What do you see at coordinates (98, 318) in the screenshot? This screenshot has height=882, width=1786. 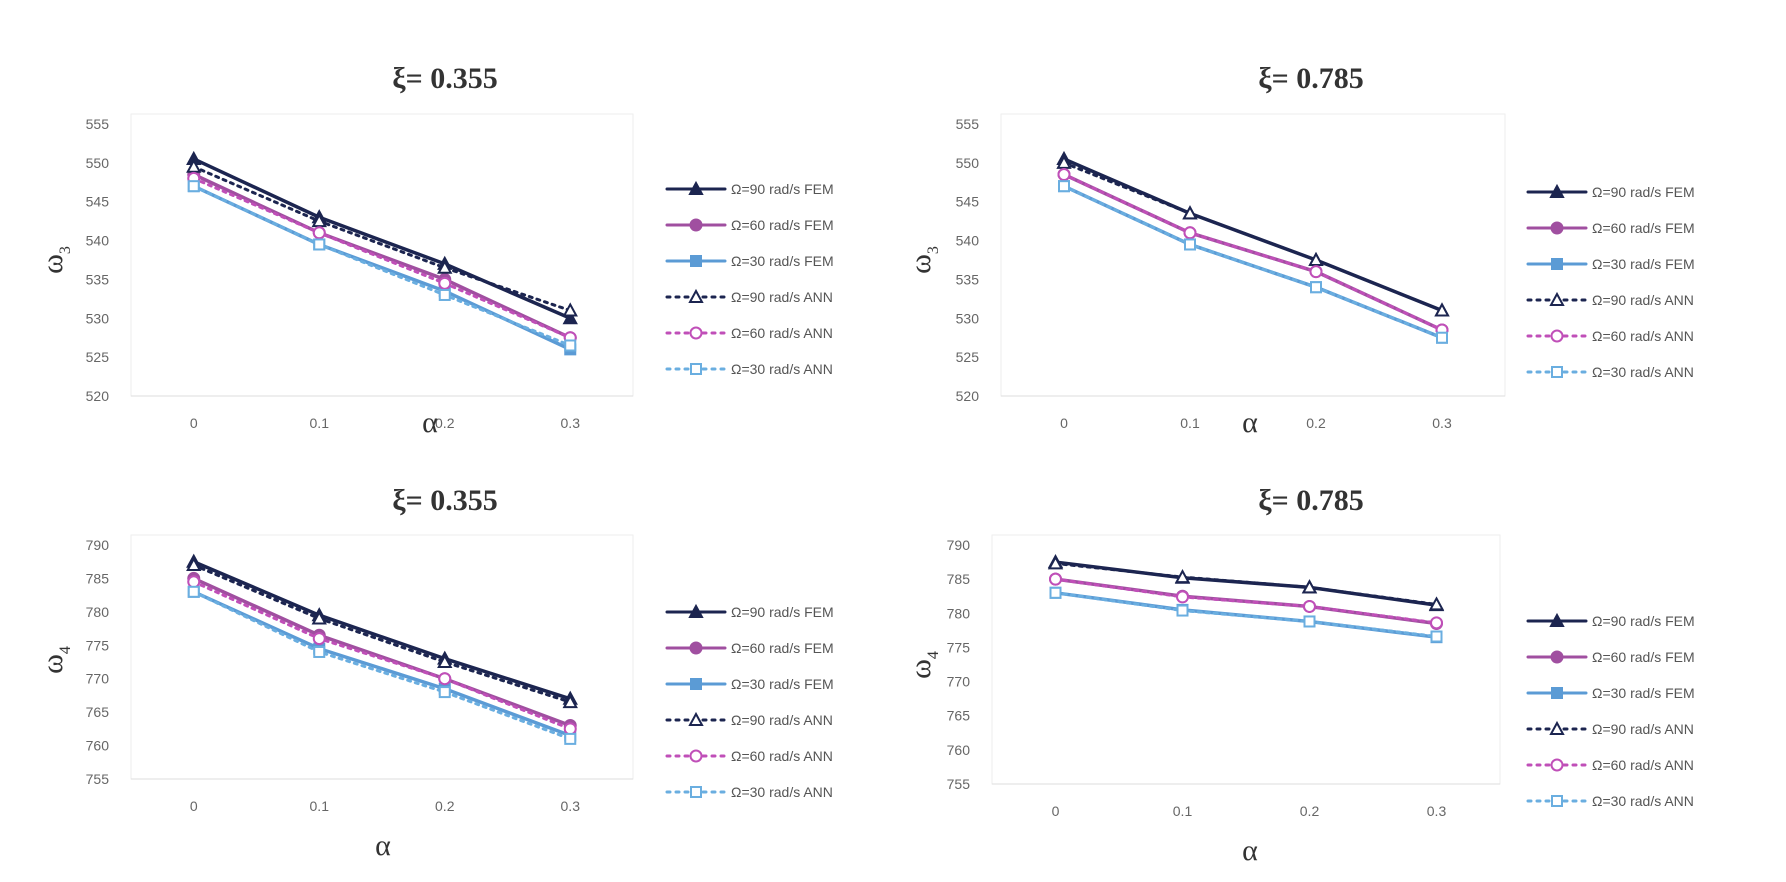 I see `y-tick-label: 530` at bounding box center [98, 318].